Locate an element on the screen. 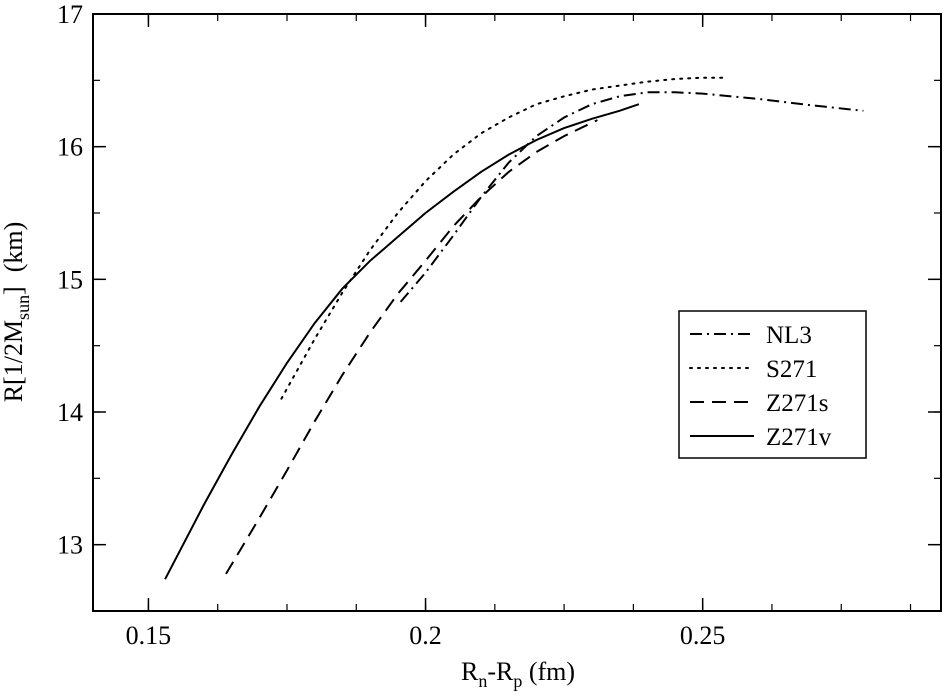  legend-label-s271: S271 is located at coordinates (791, 369).